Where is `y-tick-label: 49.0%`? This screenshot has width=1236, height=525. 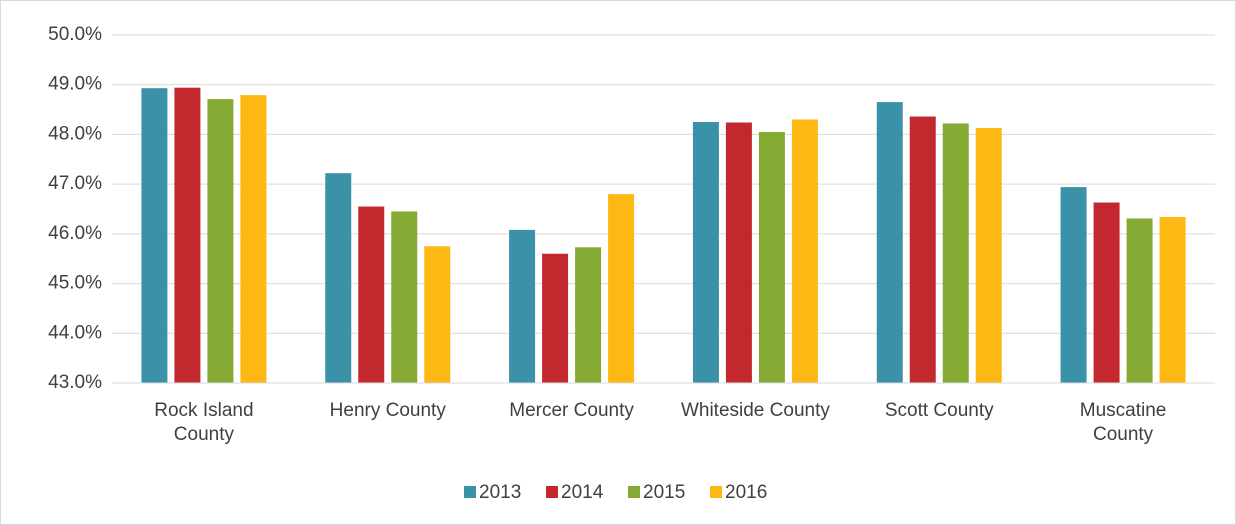
y-tick-label: 49.0% is located at coordinates (75, 84).